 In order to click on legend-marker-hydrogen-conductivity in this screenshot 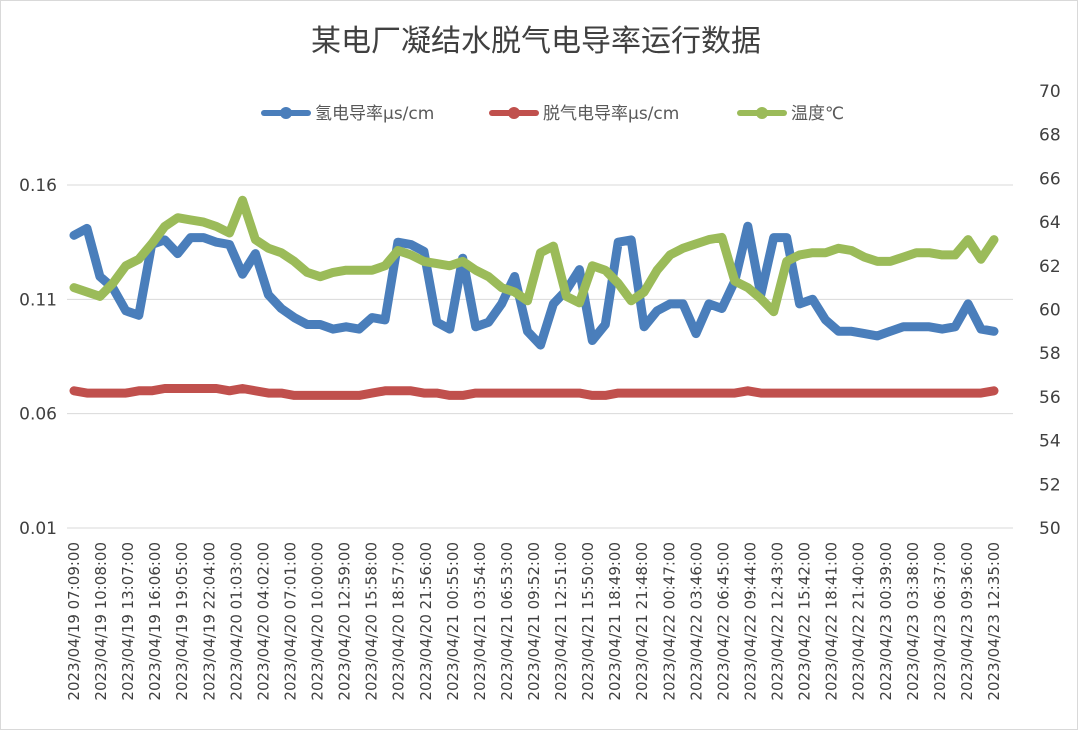, I will do `click(286, 113)`.